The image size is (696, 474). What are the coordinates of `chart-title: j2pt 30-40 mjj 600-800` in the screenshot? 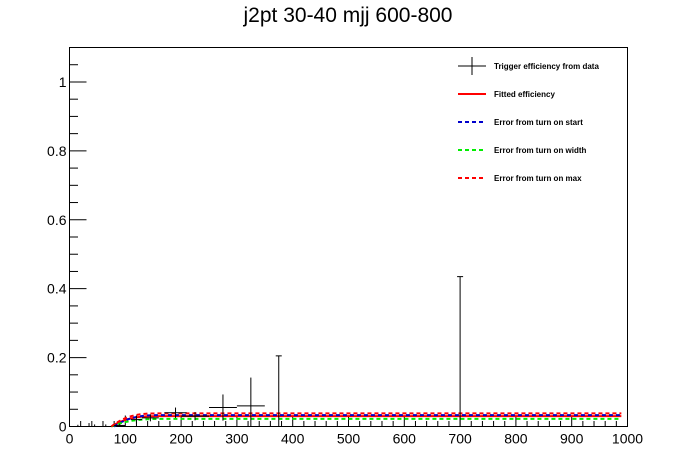 It's located at (348, 15).